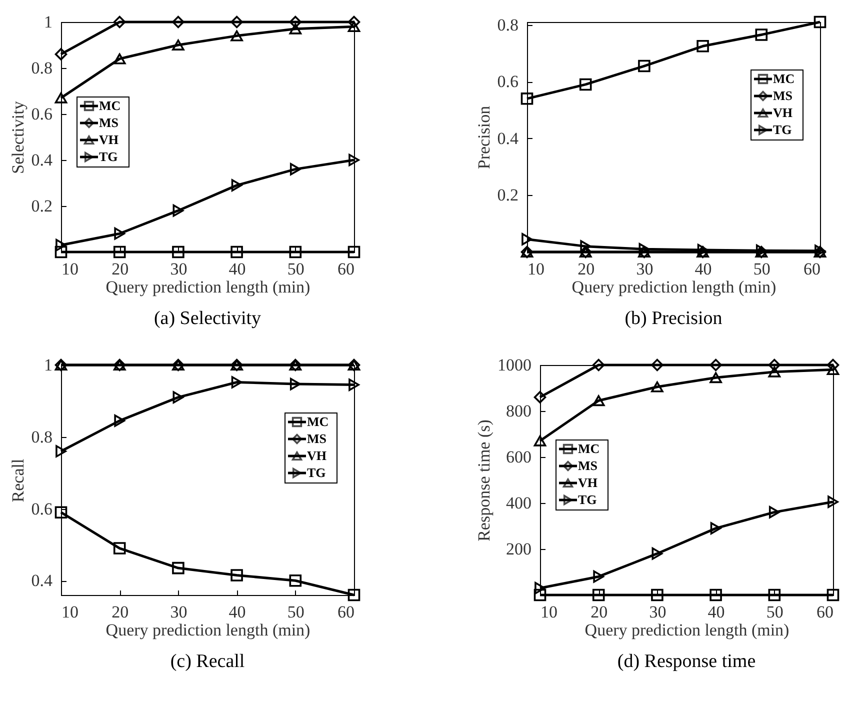  I want to click on y-tick-label: 200, so click(519, 549).